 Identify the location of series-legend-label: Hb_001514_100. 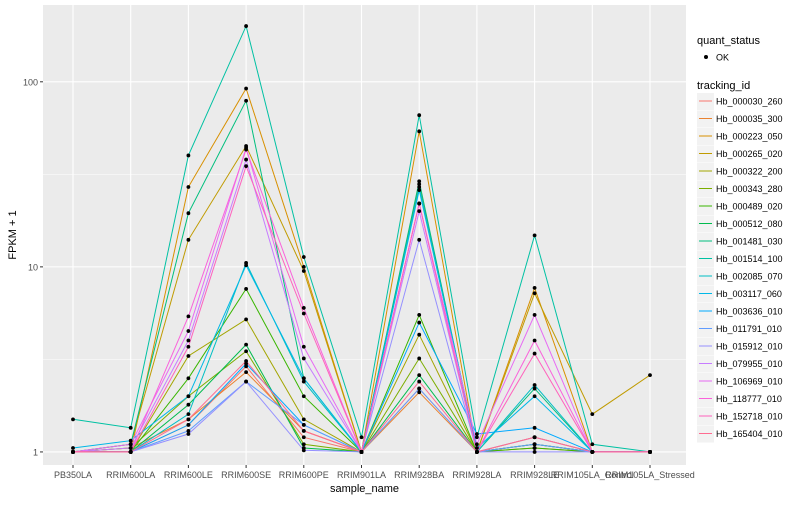
(749, 259).